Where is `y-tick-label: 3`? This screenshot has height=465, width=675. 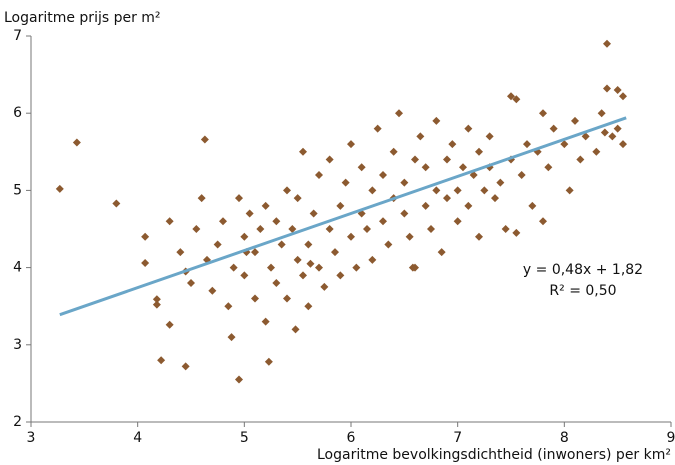 y-tick-label: 3 is located at coordinates (17, 345).